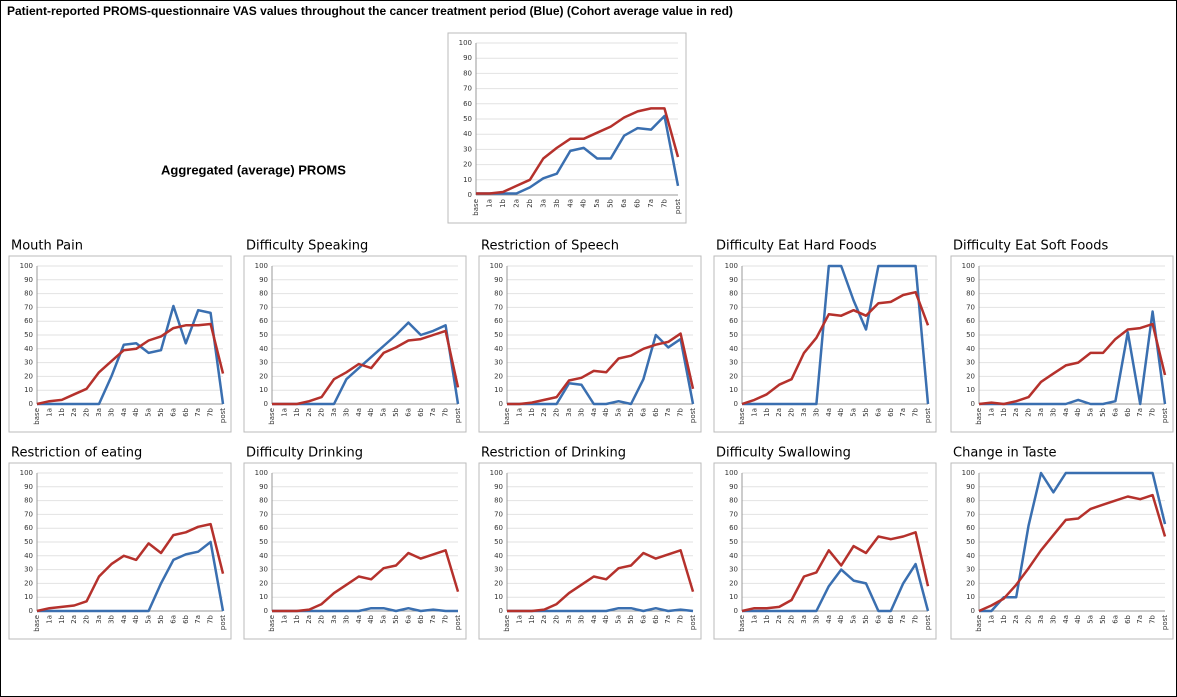  Describe the element at coordinates (1016, 619) in the screenshot. I see `x-tick-label: 2a` at that location.